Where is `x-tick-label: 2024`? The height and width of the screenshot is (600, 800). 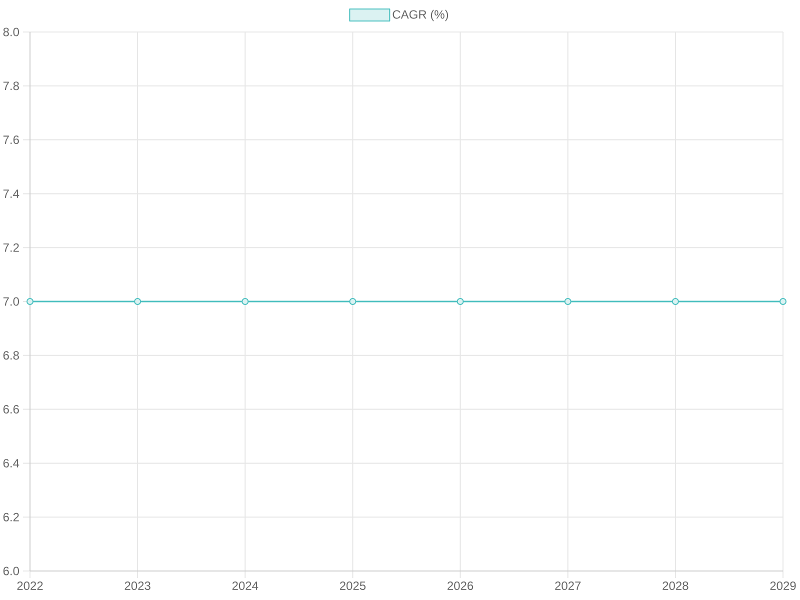
x-tick-label: 2024 is located at coordinates (245, 586).